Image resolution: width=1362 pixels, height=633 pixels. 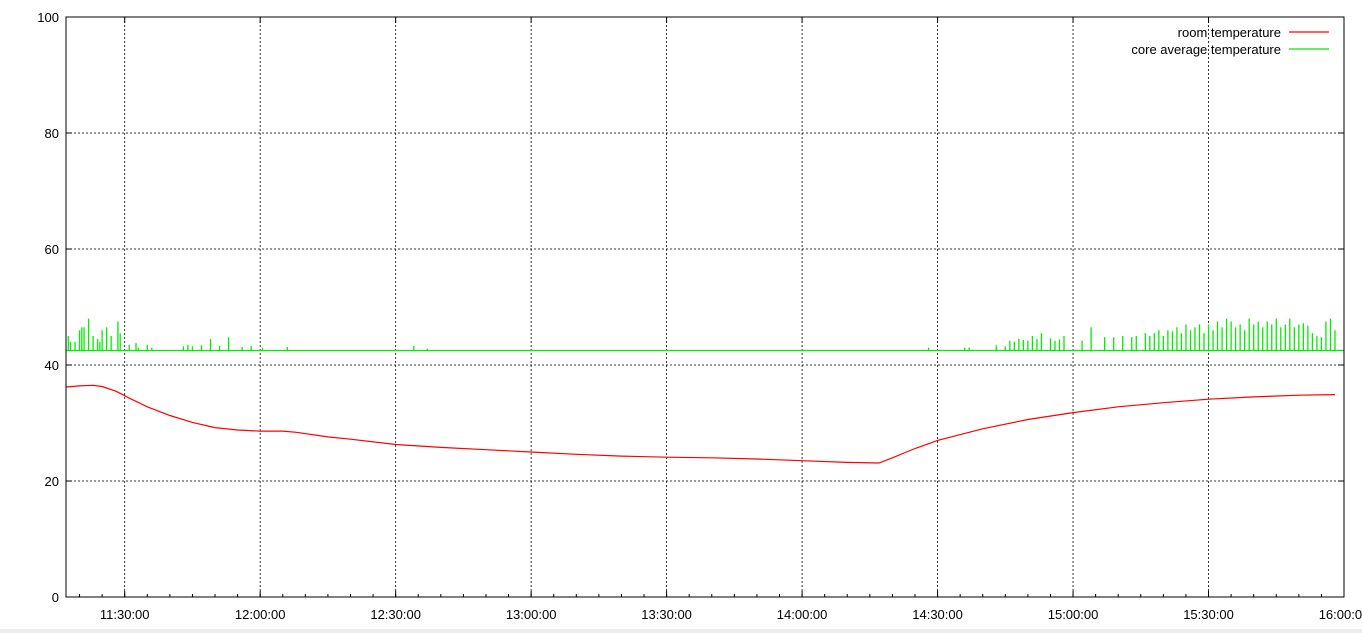 I want to click on series-room-temperature, so click(x=700, y=424).